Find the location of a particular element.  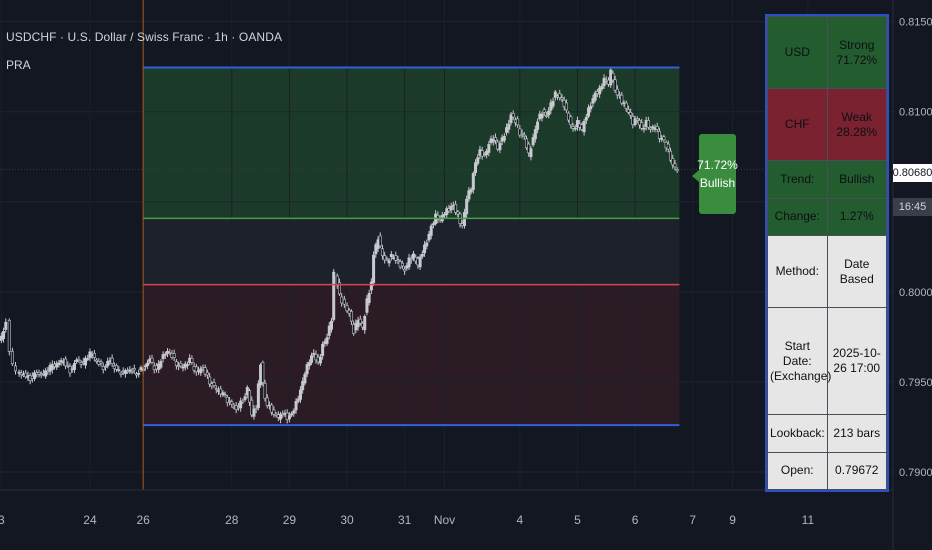

panel-row-start-date: Start Date: (Exchange) 2025-10-26 17:00 is located at coordinates (827, 361).